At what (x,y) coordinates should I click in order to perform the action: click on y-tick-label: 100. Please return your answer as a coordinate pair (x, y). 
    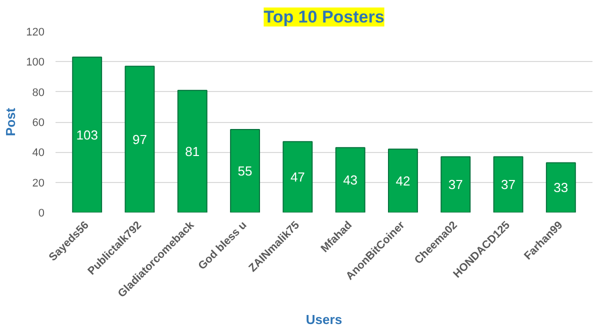
    Looking at the image, I should click on (35, 62).